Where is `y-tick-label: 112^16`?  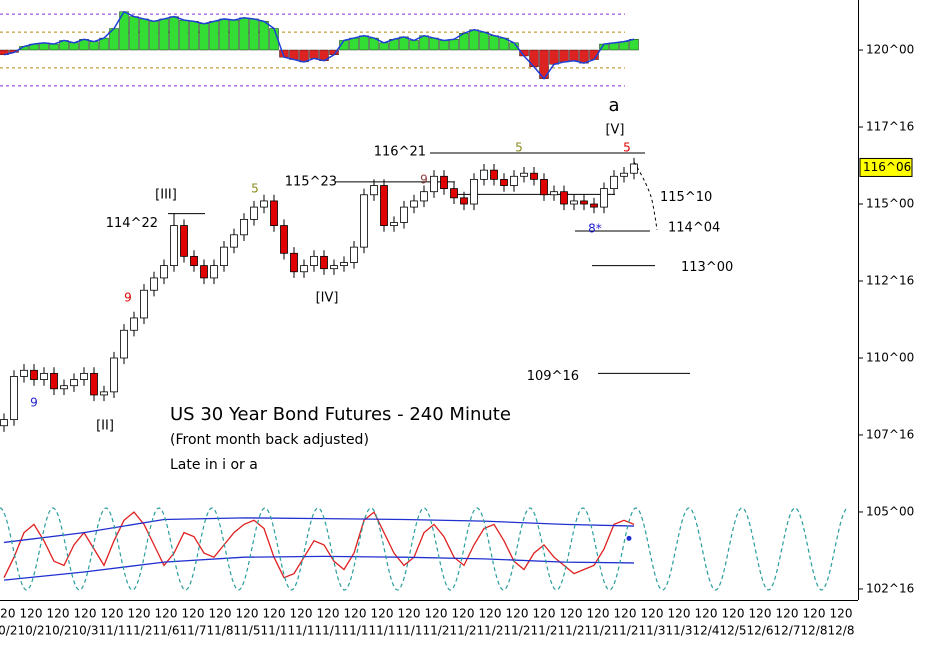
y-tick-label: 112^16 is located at coordinates (890, 281).